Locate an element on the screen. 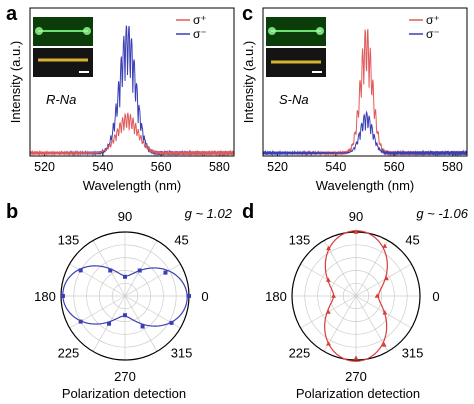 Image resolution: width=474 pixels, height=404 pixels. panel-letter-b: b is located at coordinates (12, 212).